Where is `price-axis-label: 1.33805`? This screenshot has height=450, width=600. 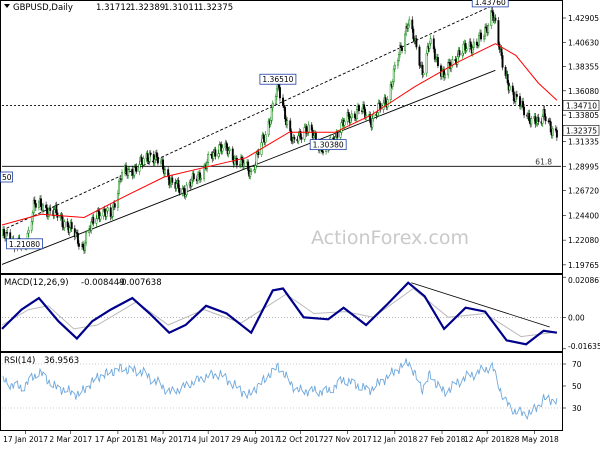 price-axis-label: 1.33805 is located at coordinates (583, 115).